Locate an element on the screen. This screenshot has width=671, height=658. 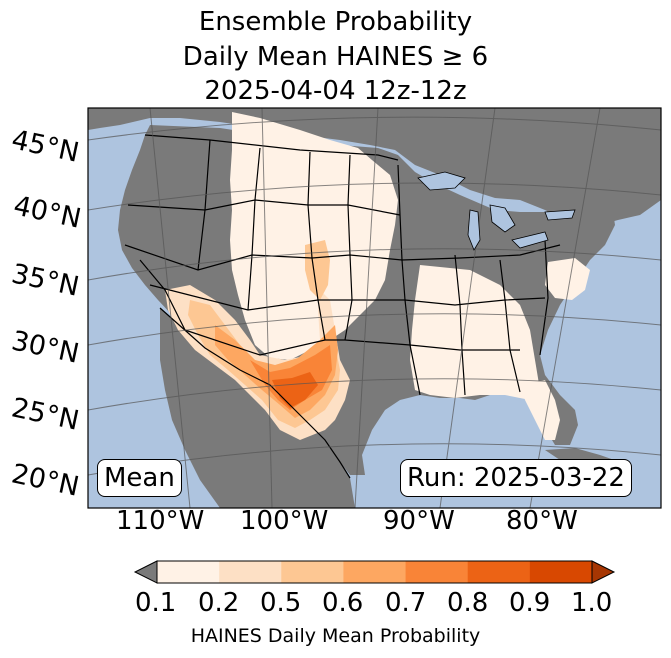
lon-label-100: 100°W is located at coordinates (284, 521).